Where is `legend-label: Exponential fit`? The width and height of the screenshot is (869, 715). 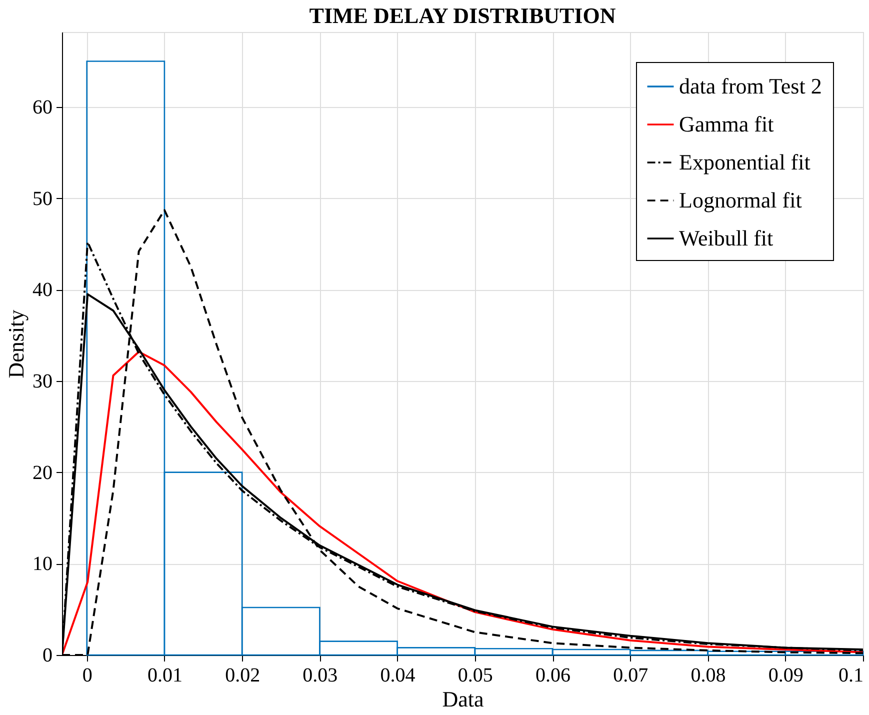 legend-label: Exponential fit is located at coordinates (744, 162).